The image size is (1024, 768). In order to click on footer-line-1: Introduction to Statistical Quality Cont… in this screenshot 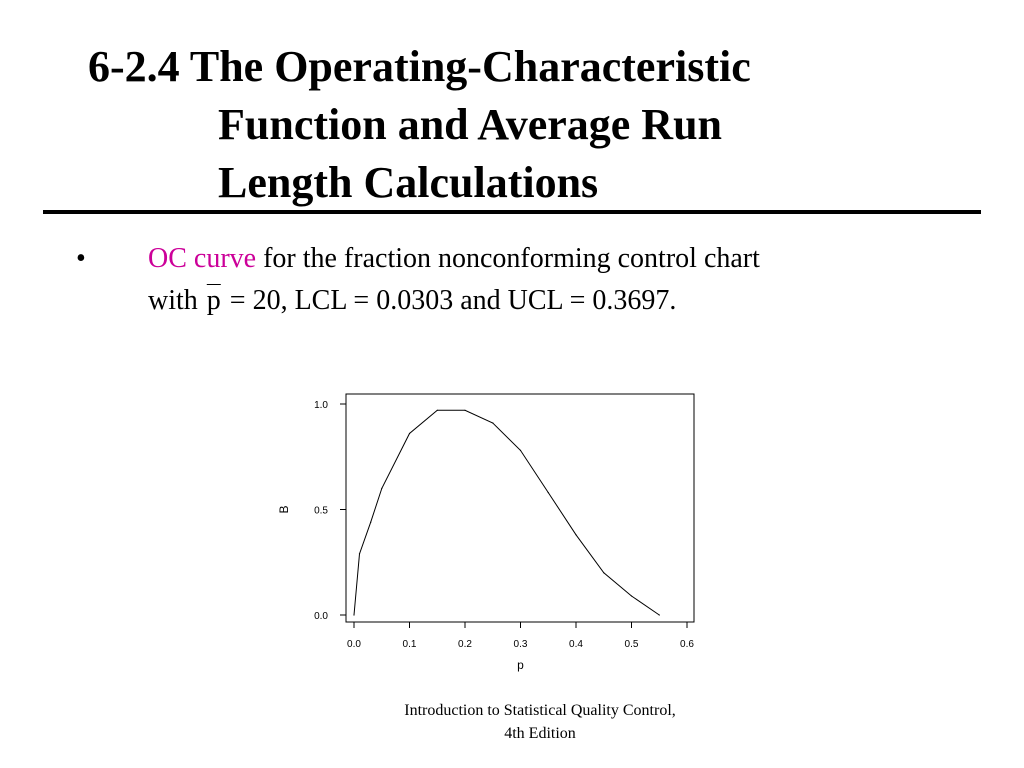, I will do `click(540, 710)`.